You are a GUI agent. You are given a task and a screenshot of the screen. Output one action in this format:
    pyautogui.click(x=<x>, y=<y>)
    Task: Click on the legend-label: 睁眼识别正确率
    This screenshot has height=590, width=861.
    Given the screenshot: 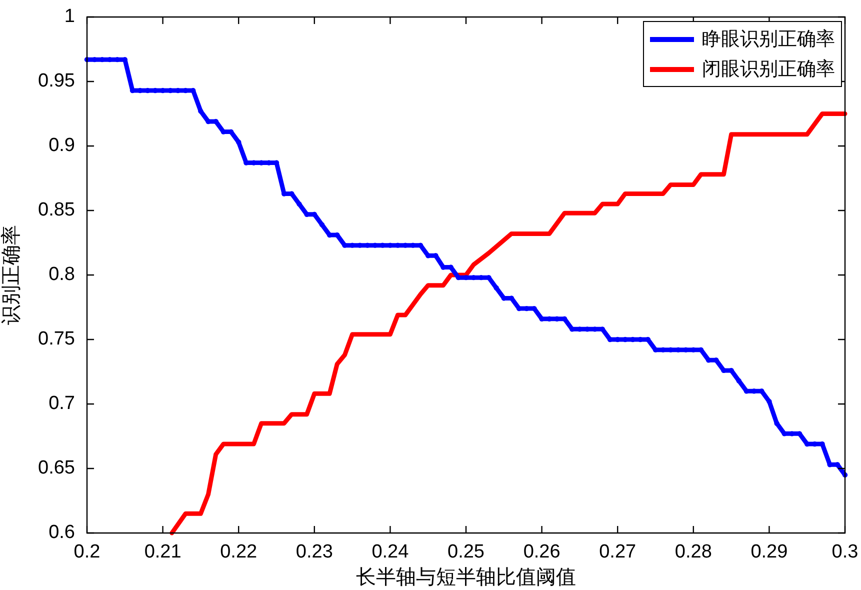 What is the action you would take?
    pyautogui.click(x=768, y=40)
    